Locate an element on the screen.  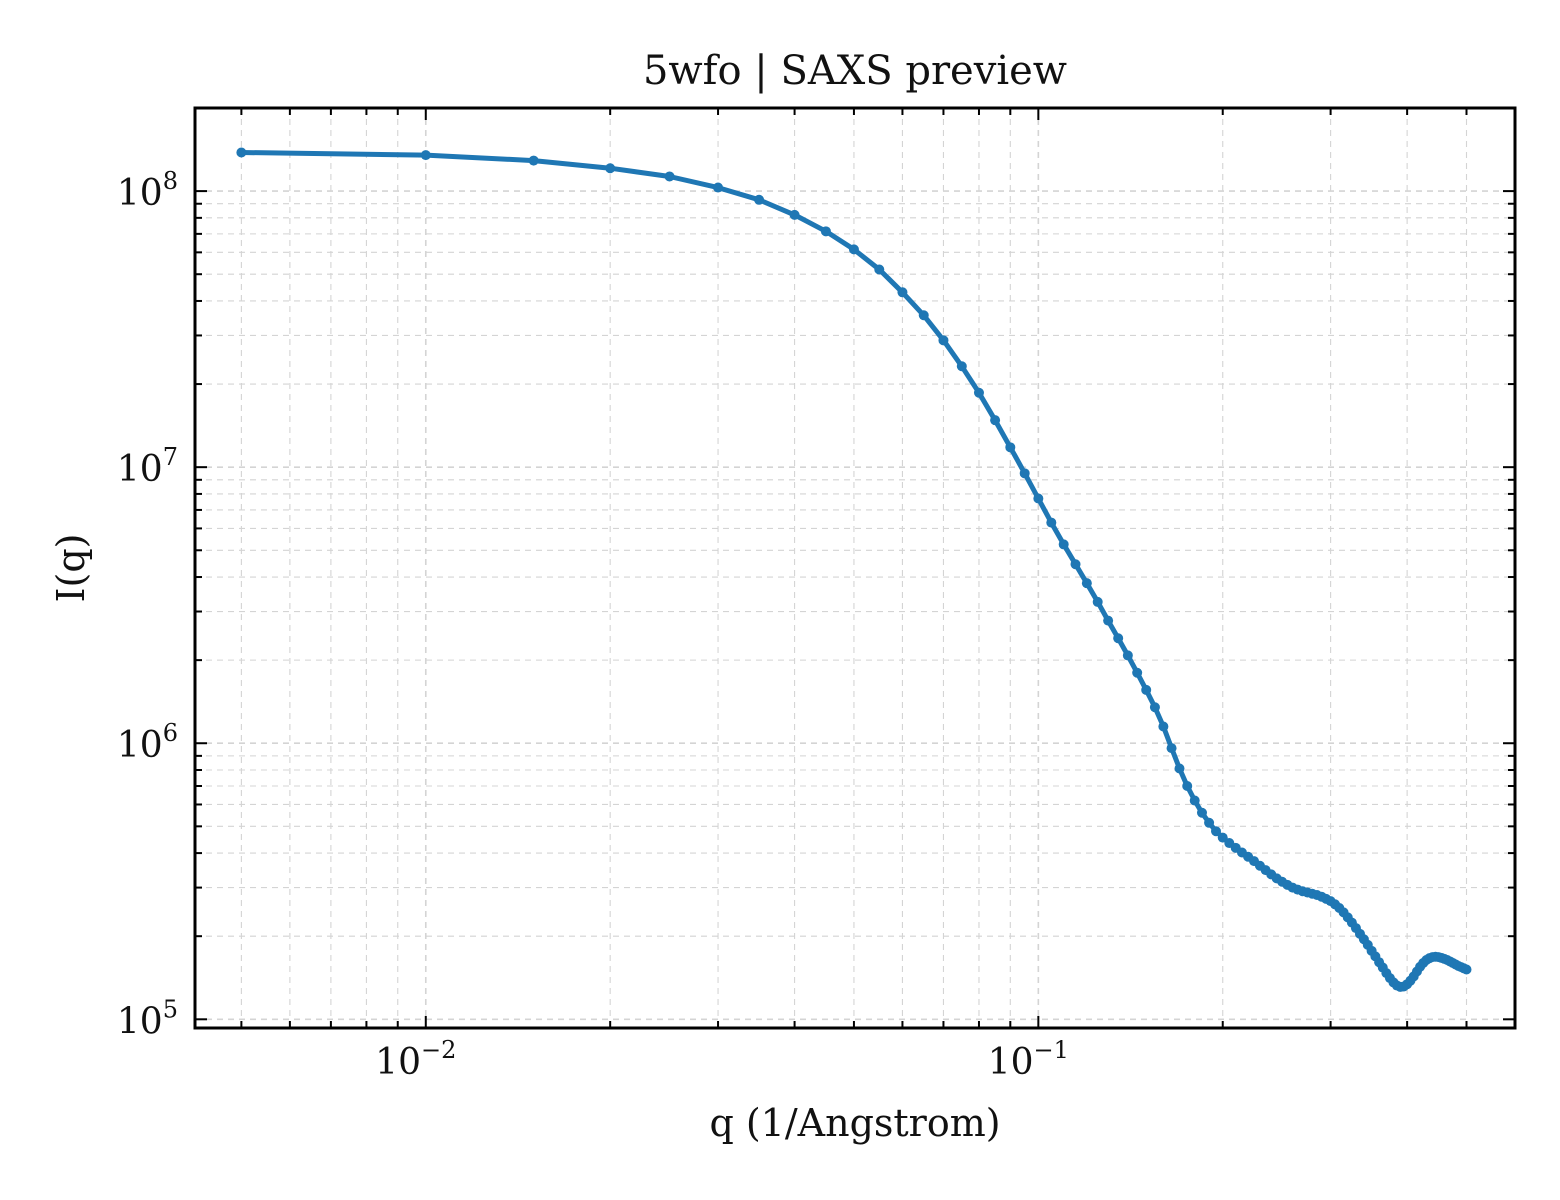
chart-title: 5wfo | SAXS preview is located at coordinates (855, 71).